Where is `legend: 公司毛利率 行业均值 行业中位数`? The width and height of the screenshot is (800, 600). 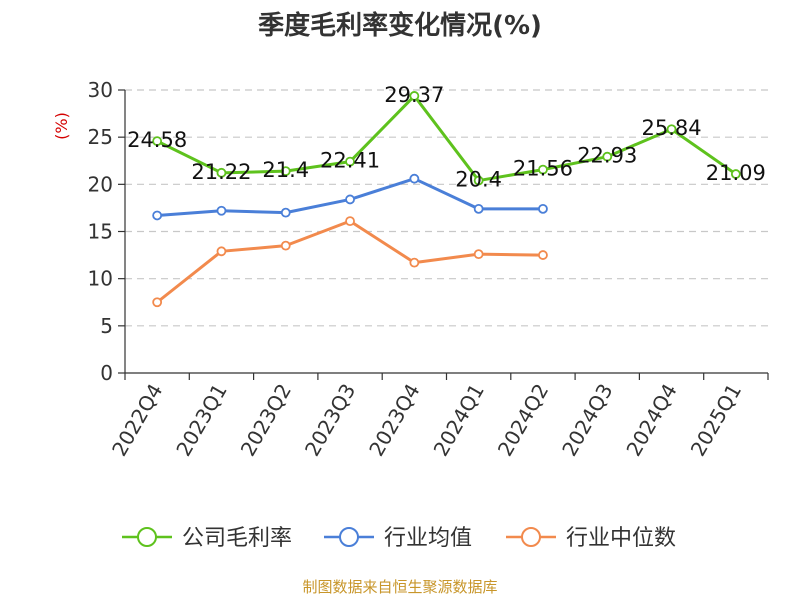
legend: 公司毛利率 行业均值 行业中位数 is located at coordinates (399, 538).